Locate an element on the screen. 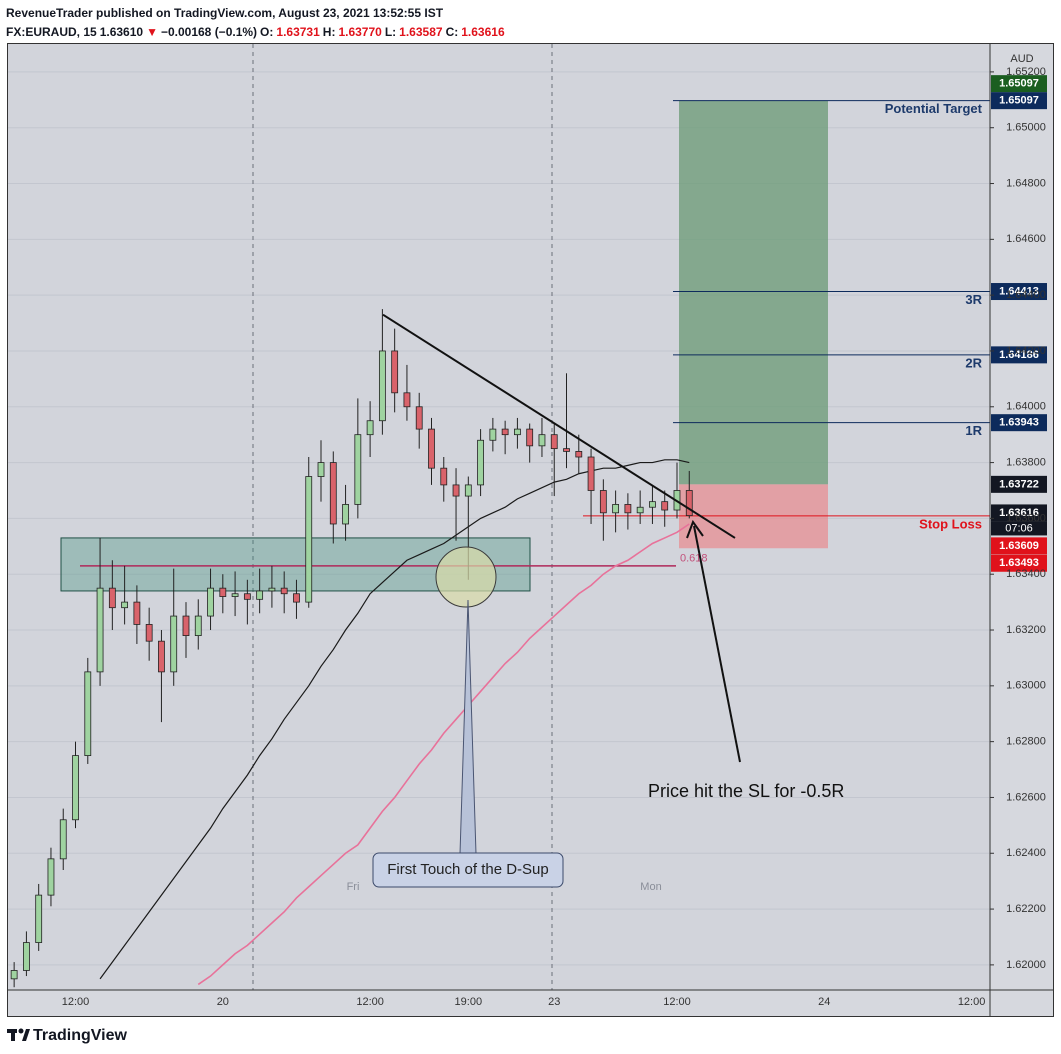  quote-part: H: is located at coordinates (329, 32).